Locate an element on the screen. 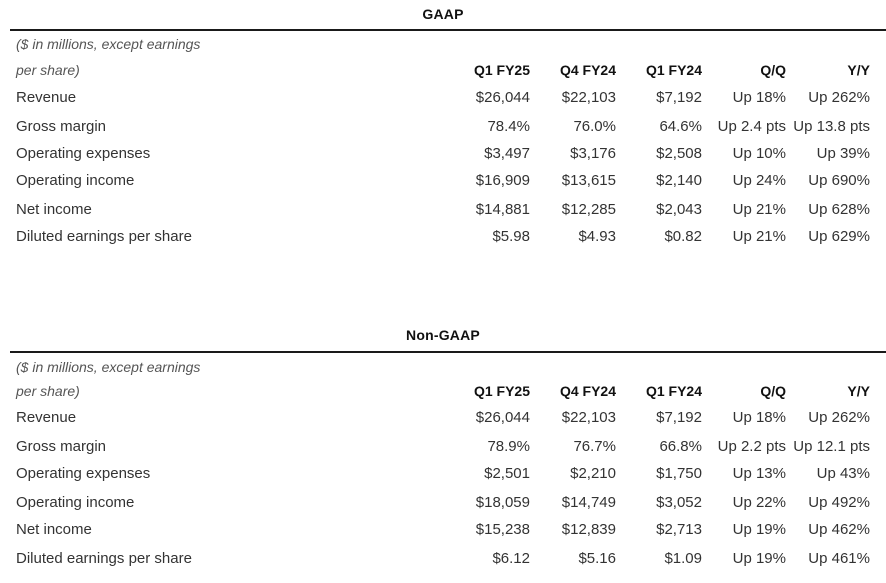  gaap-header-q4fy24: Q4 FY24 is located at coordinates (587, 70).